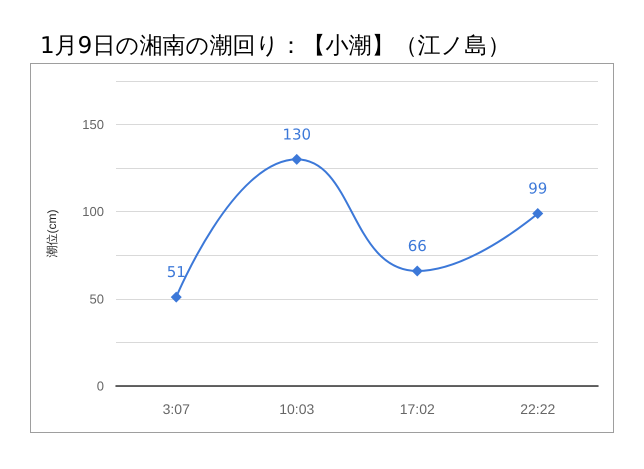 The image size is (644, 469). What do you see at coordinates (417, 245) in the screenshot?
I see `data-label: 66` at bounding box center [417, 245].